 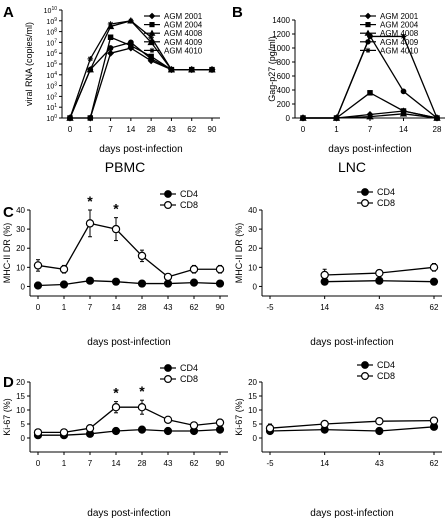 What do you see at coordinates (239, 253) in the screenshot?
I see `y-axis-label: MHC-II DR (%)` at bounding box center [239, 253].